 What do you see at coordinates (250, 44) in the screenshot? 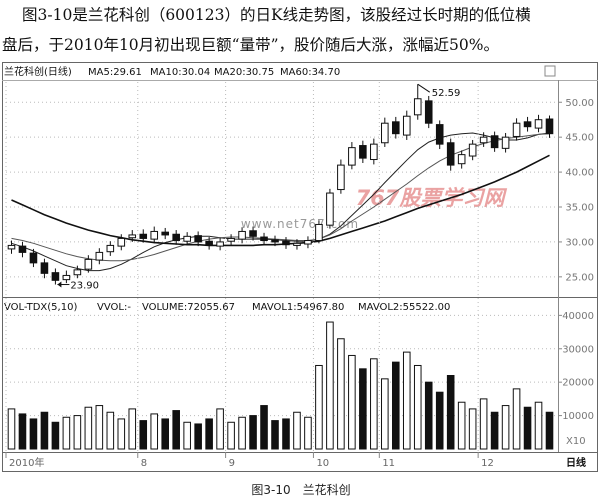
I see `paragraph-line: 盘后，于2010年10月初出现巨额“量带”，股价随后大涨，涨幅近50%。` at bounding box center [250, 44].